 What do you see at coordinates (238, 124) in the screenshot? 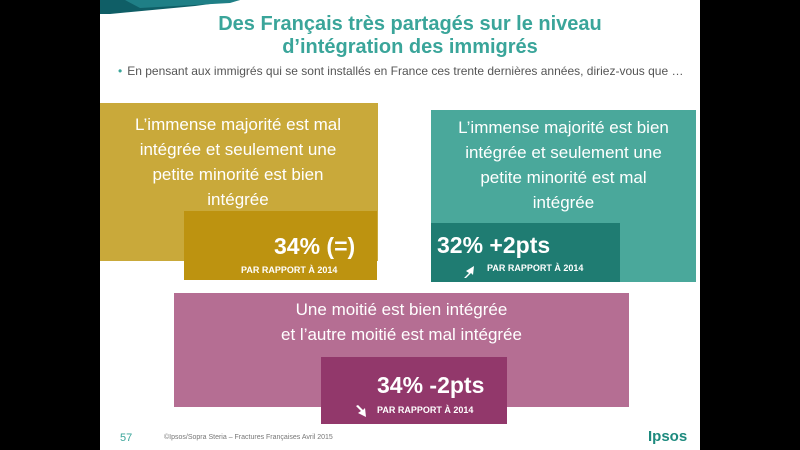
I see `answer-line: L’immense majorité est mal` at bounding box center [238, 124].